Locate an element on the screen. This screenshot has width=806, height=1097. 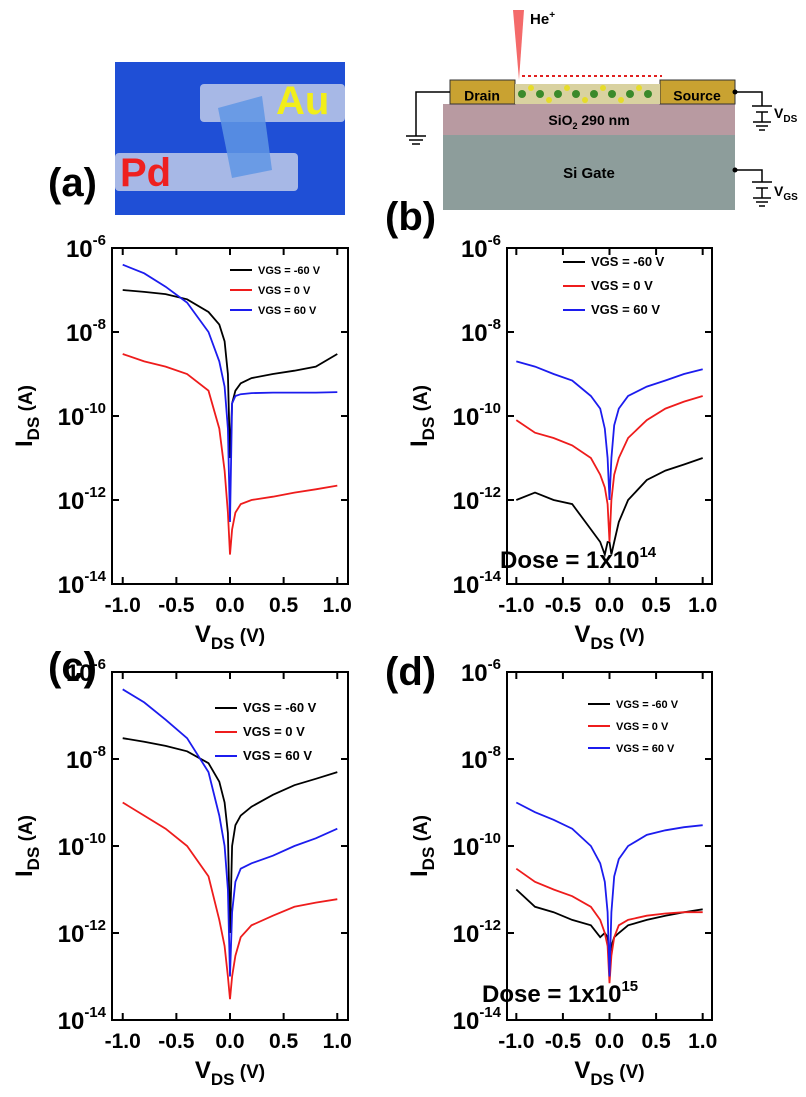
oxide-text: SiO is located at coordinates (560, 120).